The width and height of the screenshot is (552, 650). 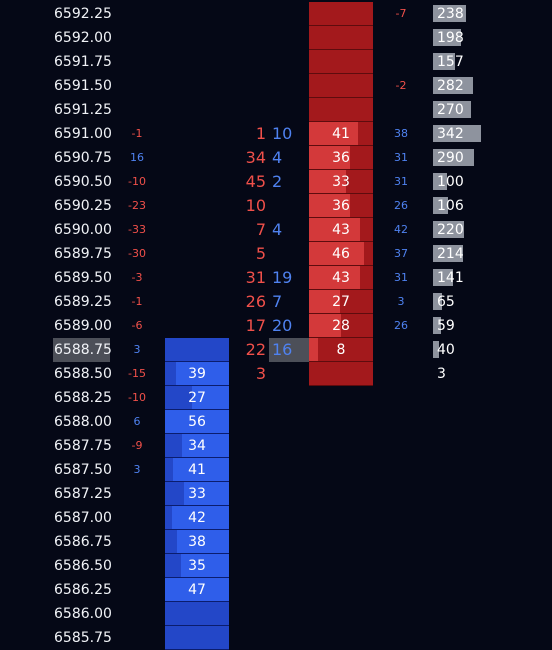 What do you see at coordinates (289, 350) in the screenshot?
I see `buy-volume: 16` at bounding box center [289, 350].